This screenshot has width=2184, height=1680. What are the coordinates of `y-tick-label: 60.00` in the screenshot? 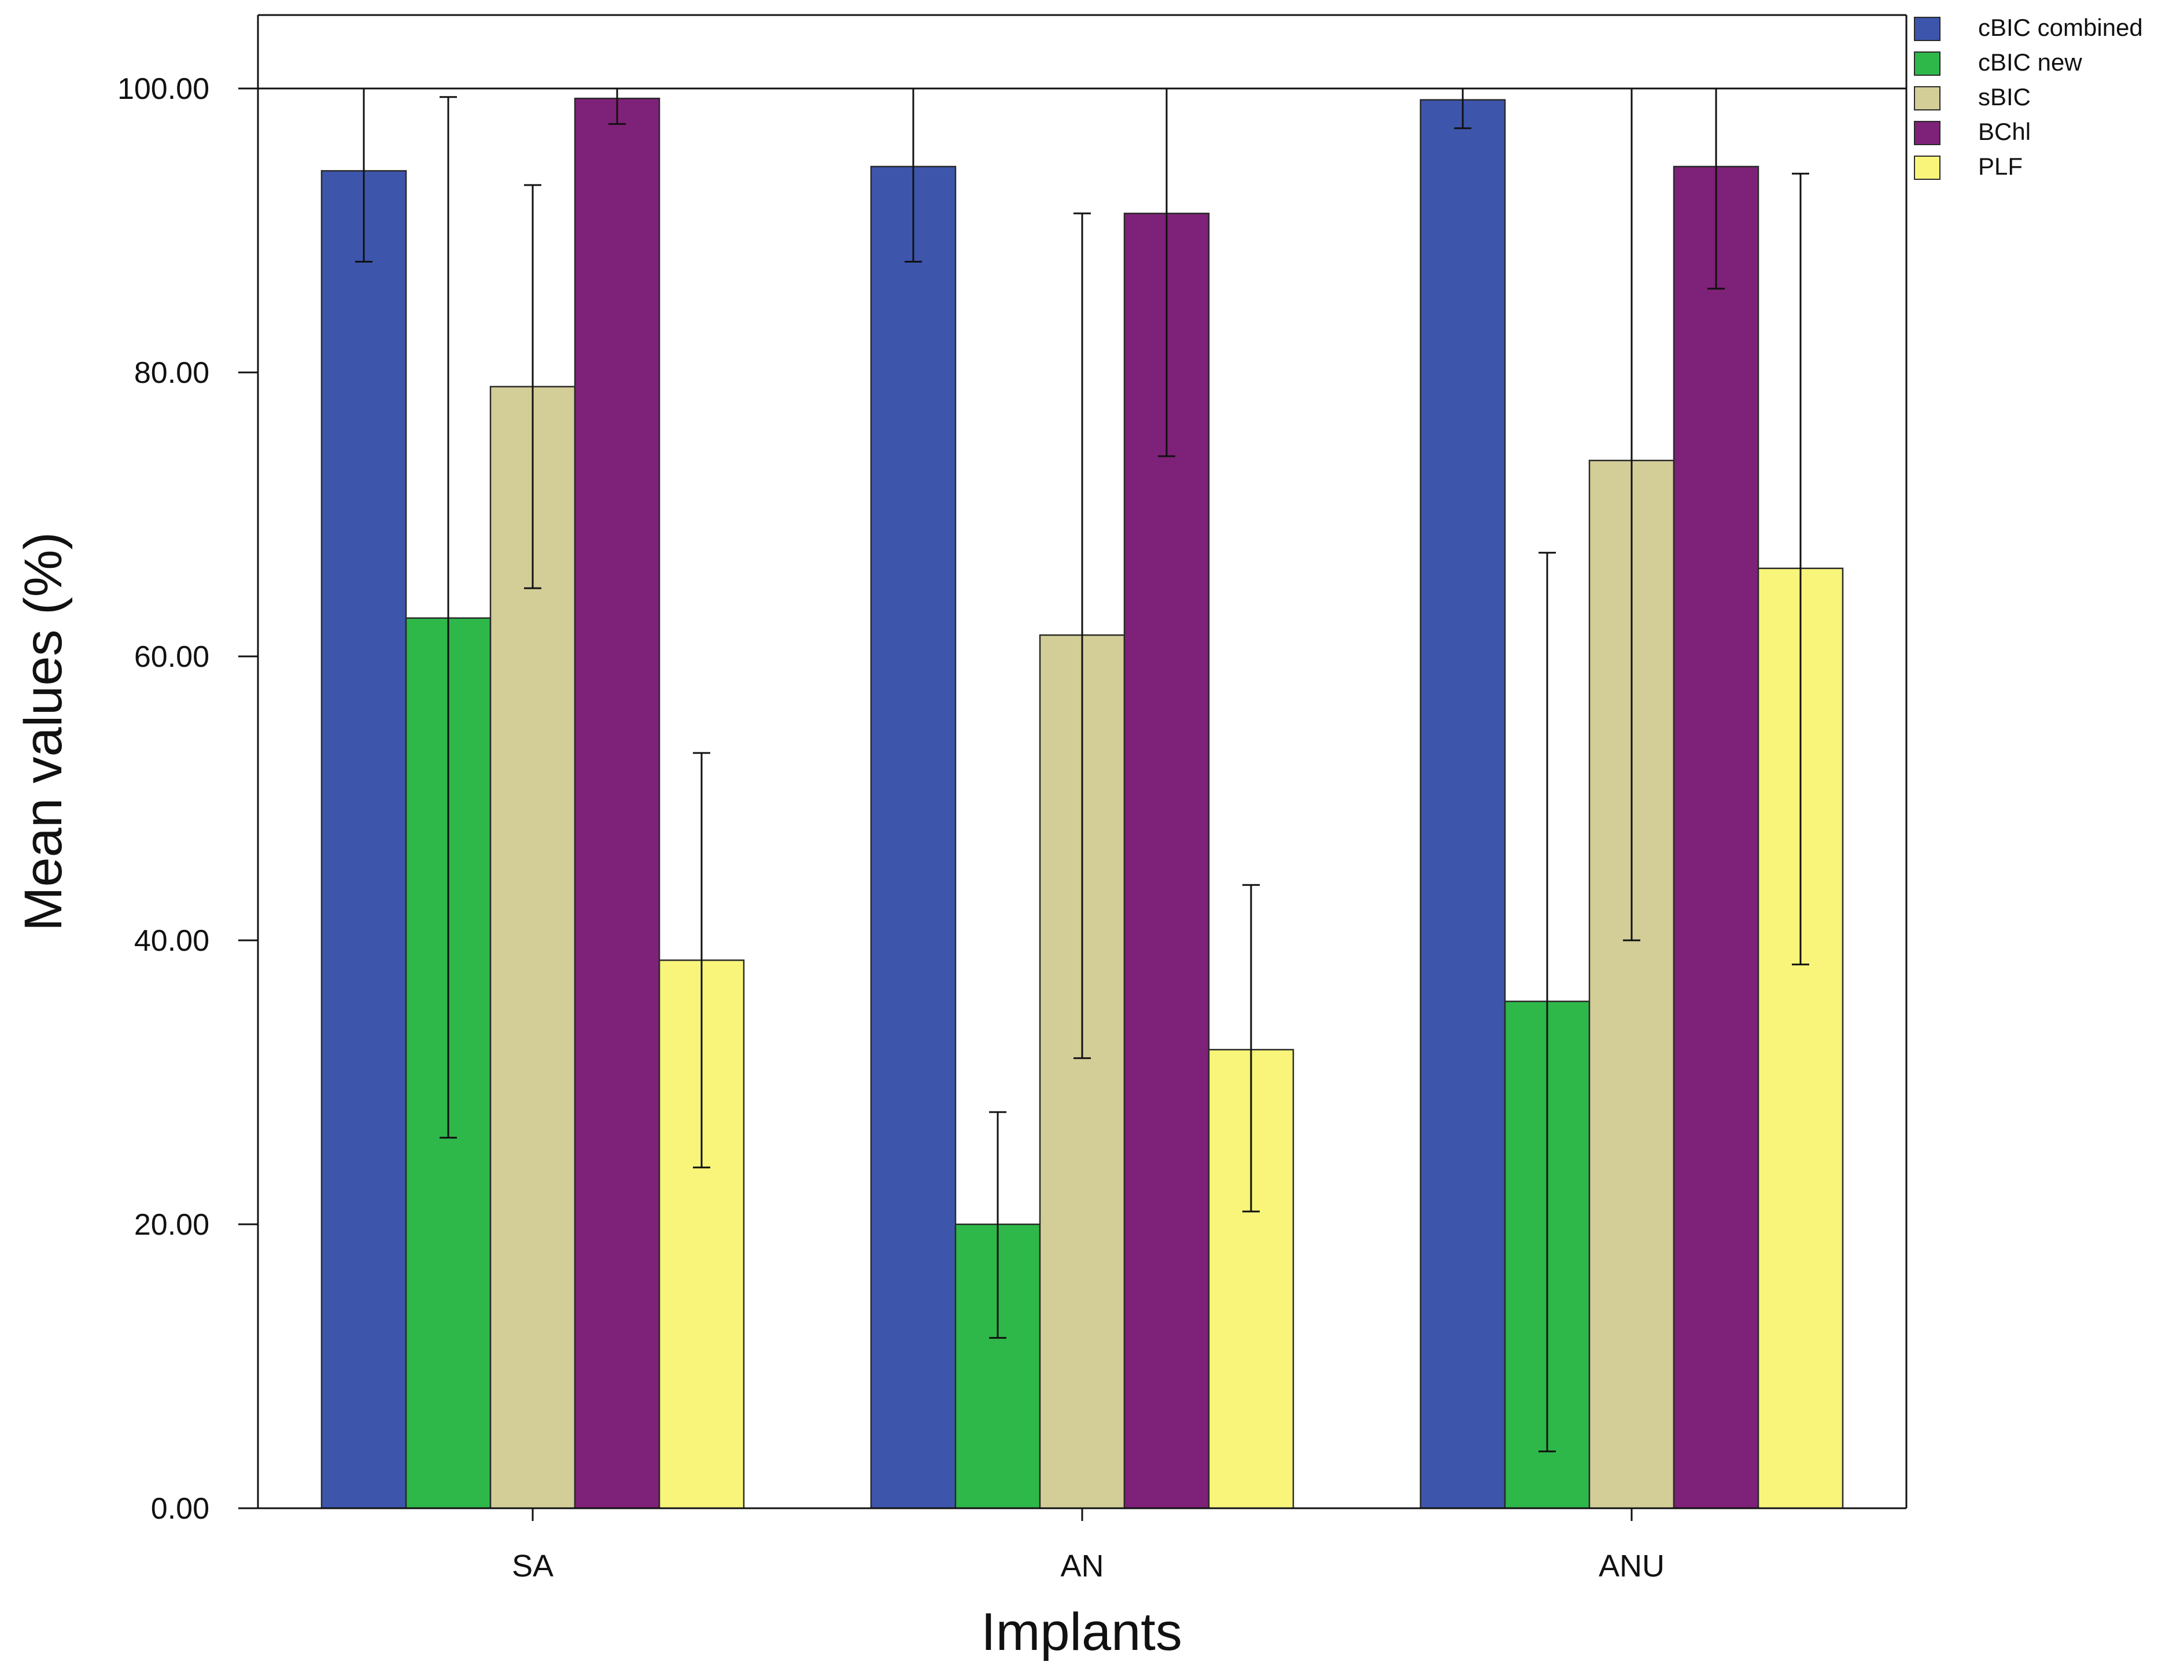 It's located at (172, 657).